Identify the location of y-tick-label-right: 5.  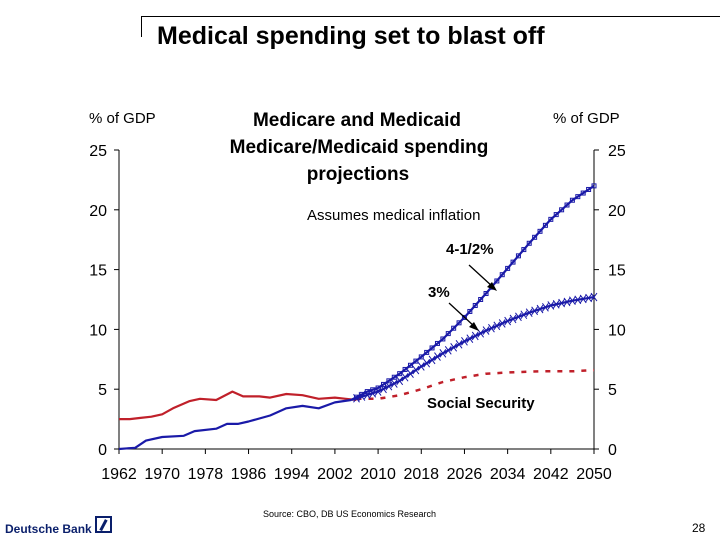
(612, 390).